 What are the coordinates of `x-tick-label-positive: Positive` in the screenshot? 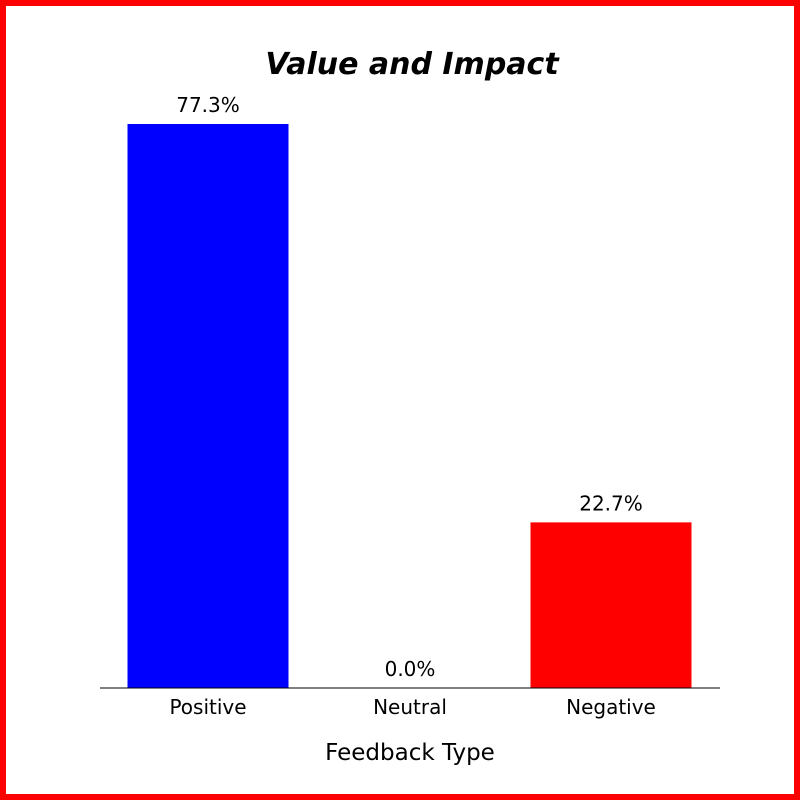 It's located at (207, 707).